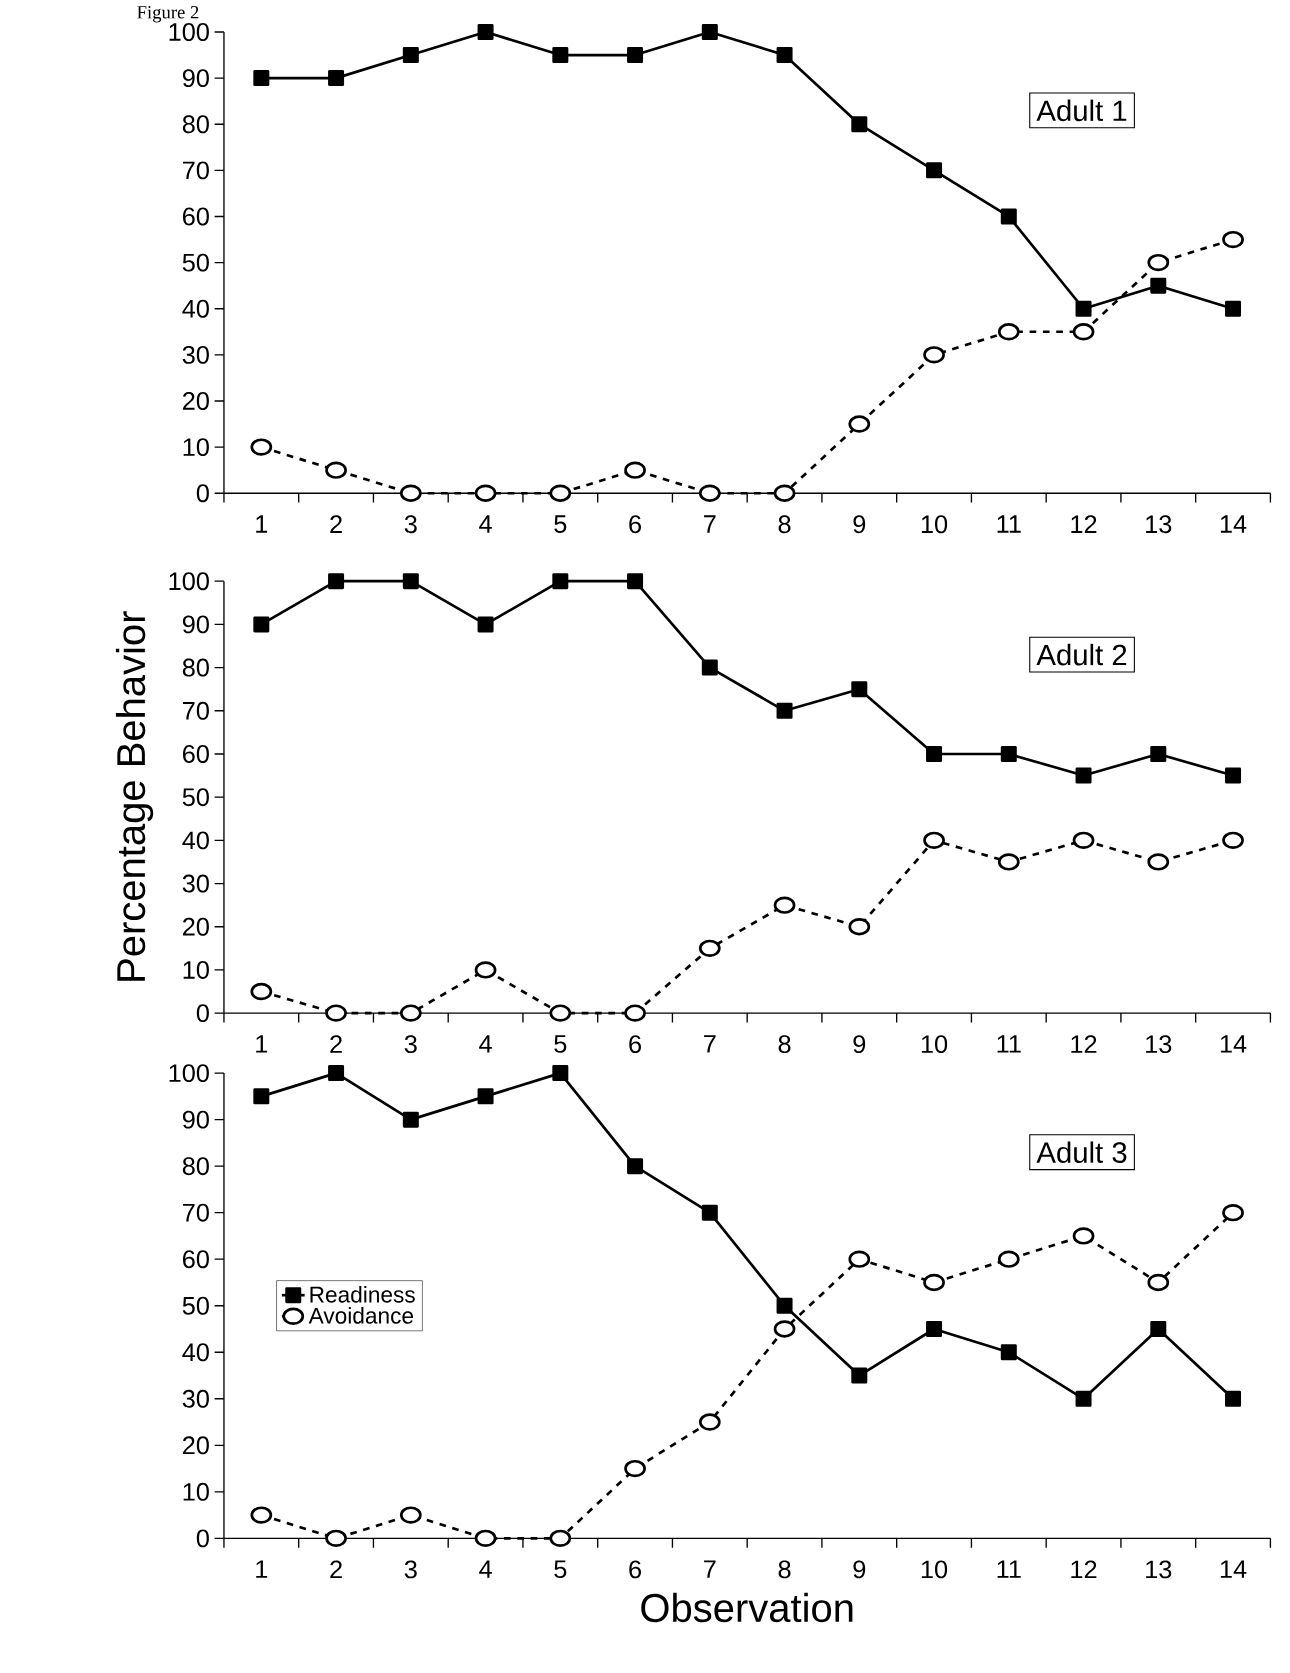 The image size is (1290, 1673). I want to click on x-tick-label: 13, so click(1158, 1569).